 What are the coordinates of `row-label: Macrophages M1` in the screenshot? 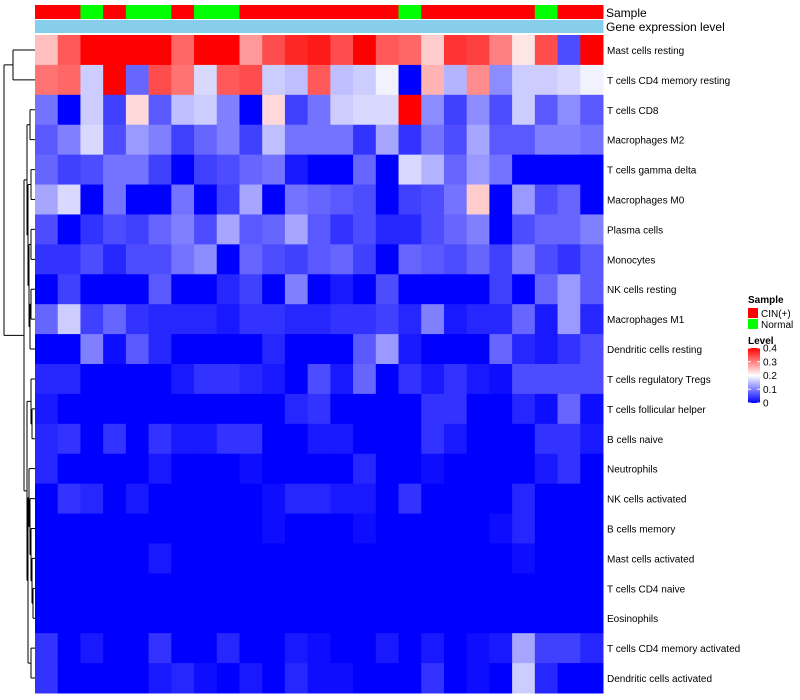 It's located at (646, 320).